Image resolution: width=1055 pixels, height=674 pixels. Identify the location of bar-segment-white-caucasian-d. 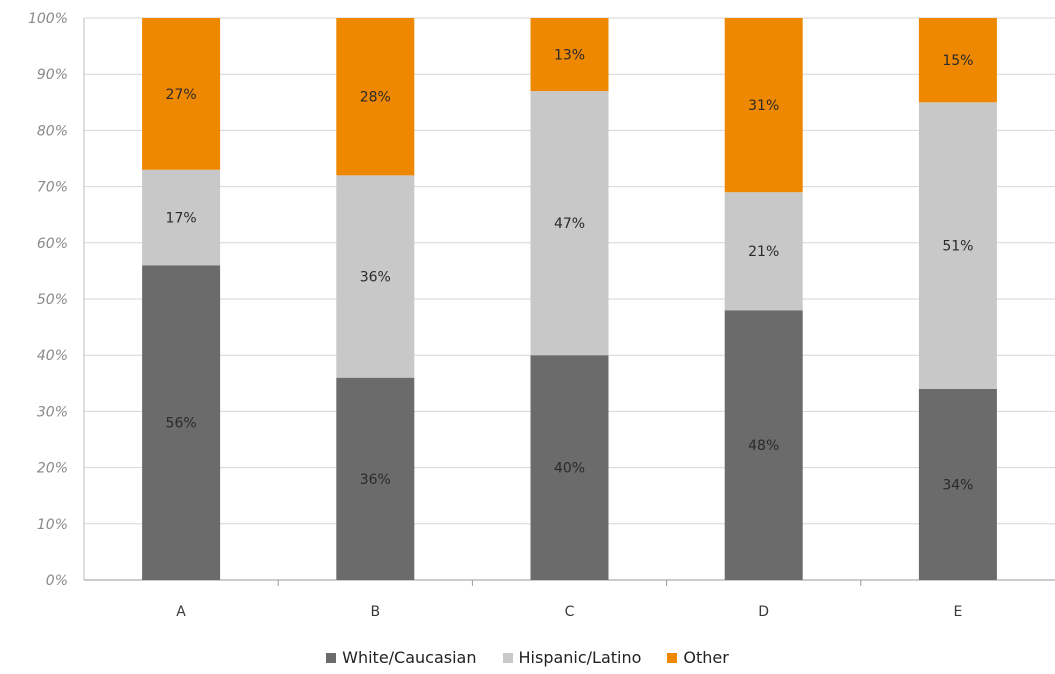
(763, 445).